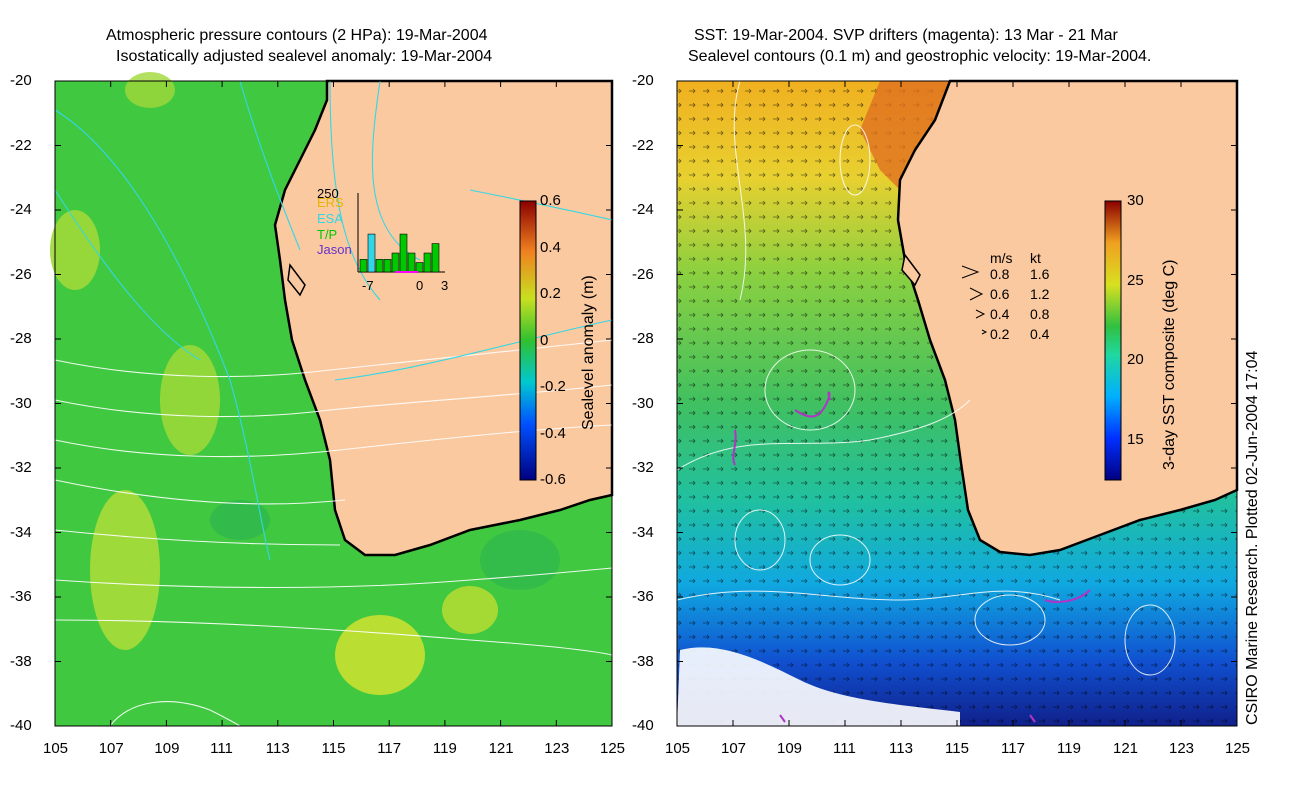 This screenshot has height=798, width=1301. I want to click on sla-colorbar, so click(528, 340).